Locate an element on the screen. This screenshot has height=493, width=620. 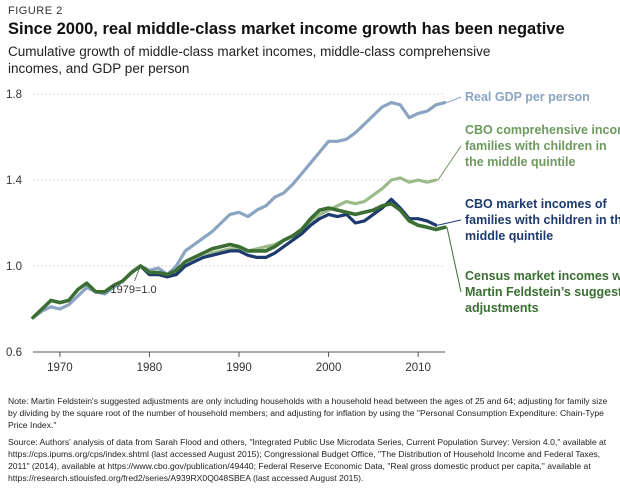
series-label-line: families with children in the is located at coordinates (542, 220).